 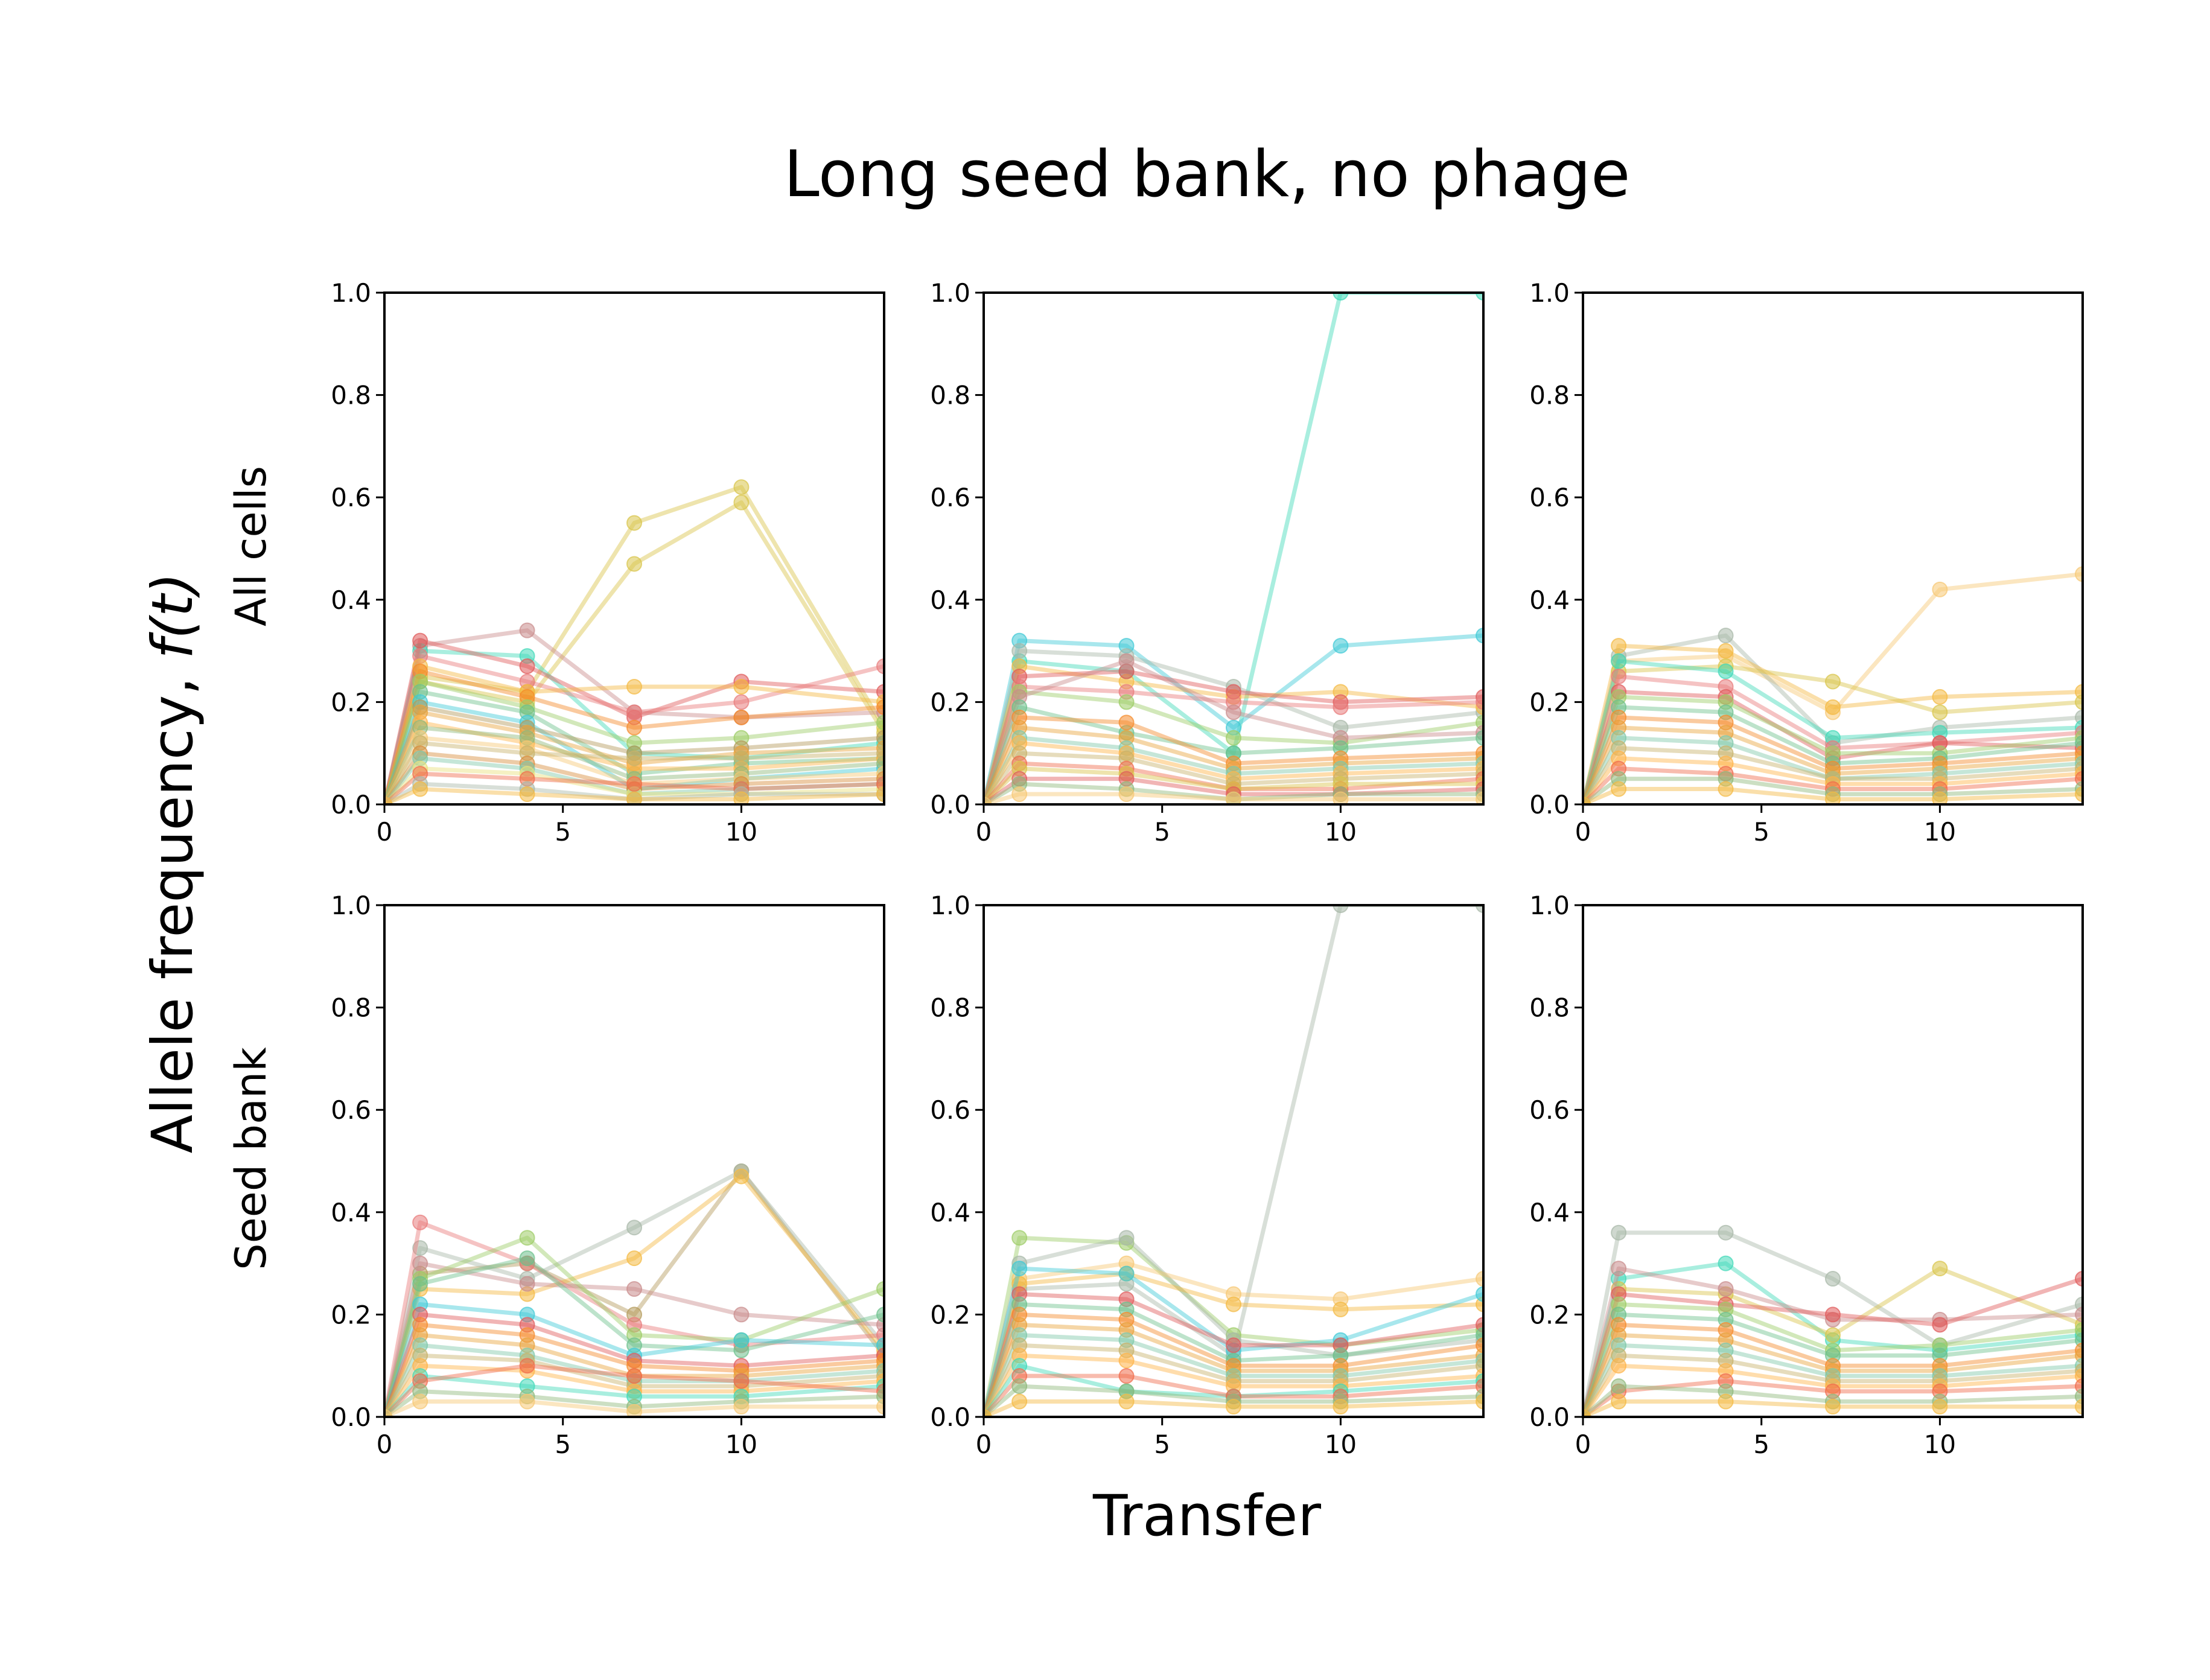 I want to click on panel-row1-col2: 0.0 0.2 0.4 0.6 0.8 1.0 0 5 10, so click(x=1207, y=562).